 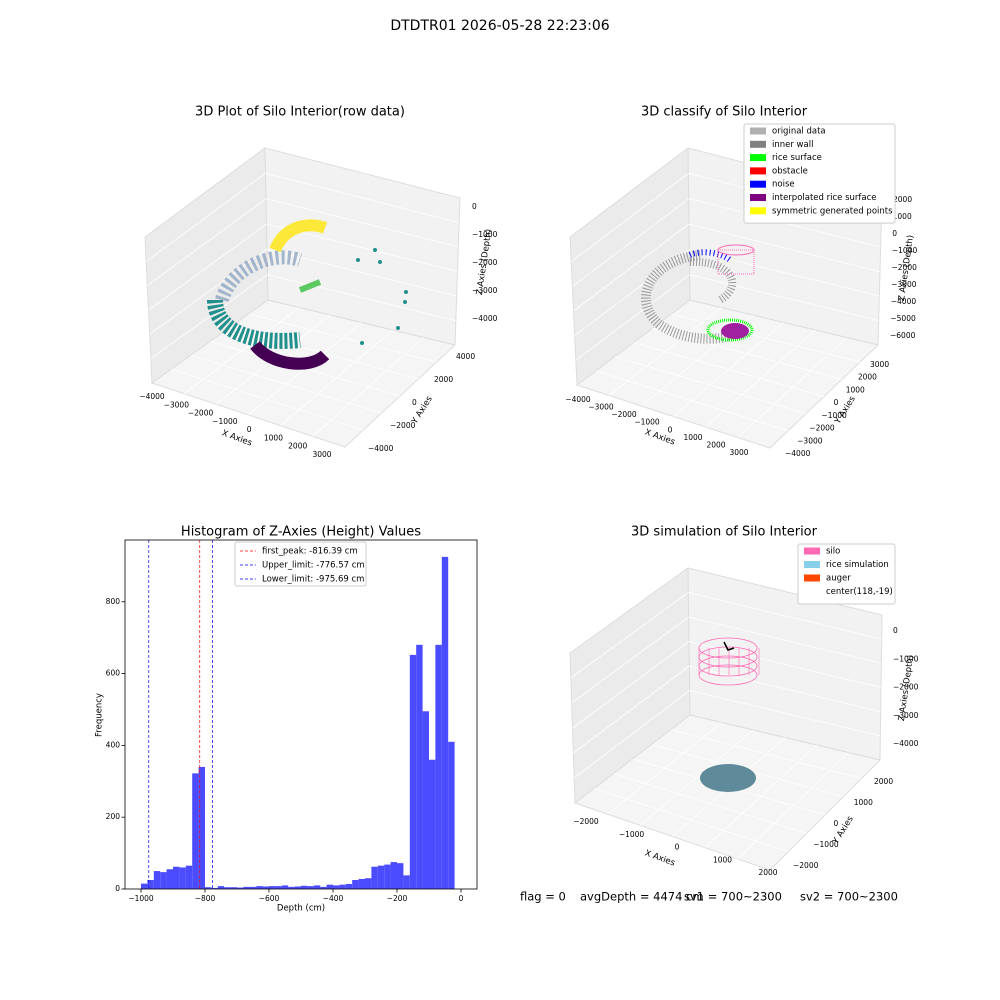 What do you see at coordinates (313, 580) in the screenshot?
I see `legend-label: Lower_limit: -975.69 cm` at bounding box center [313, 580].